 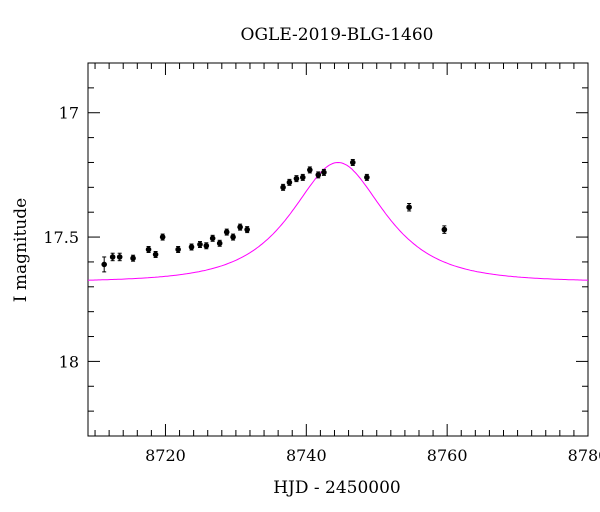 I want to click on y-tick-label: 17.5, so click(x=61, y=237).